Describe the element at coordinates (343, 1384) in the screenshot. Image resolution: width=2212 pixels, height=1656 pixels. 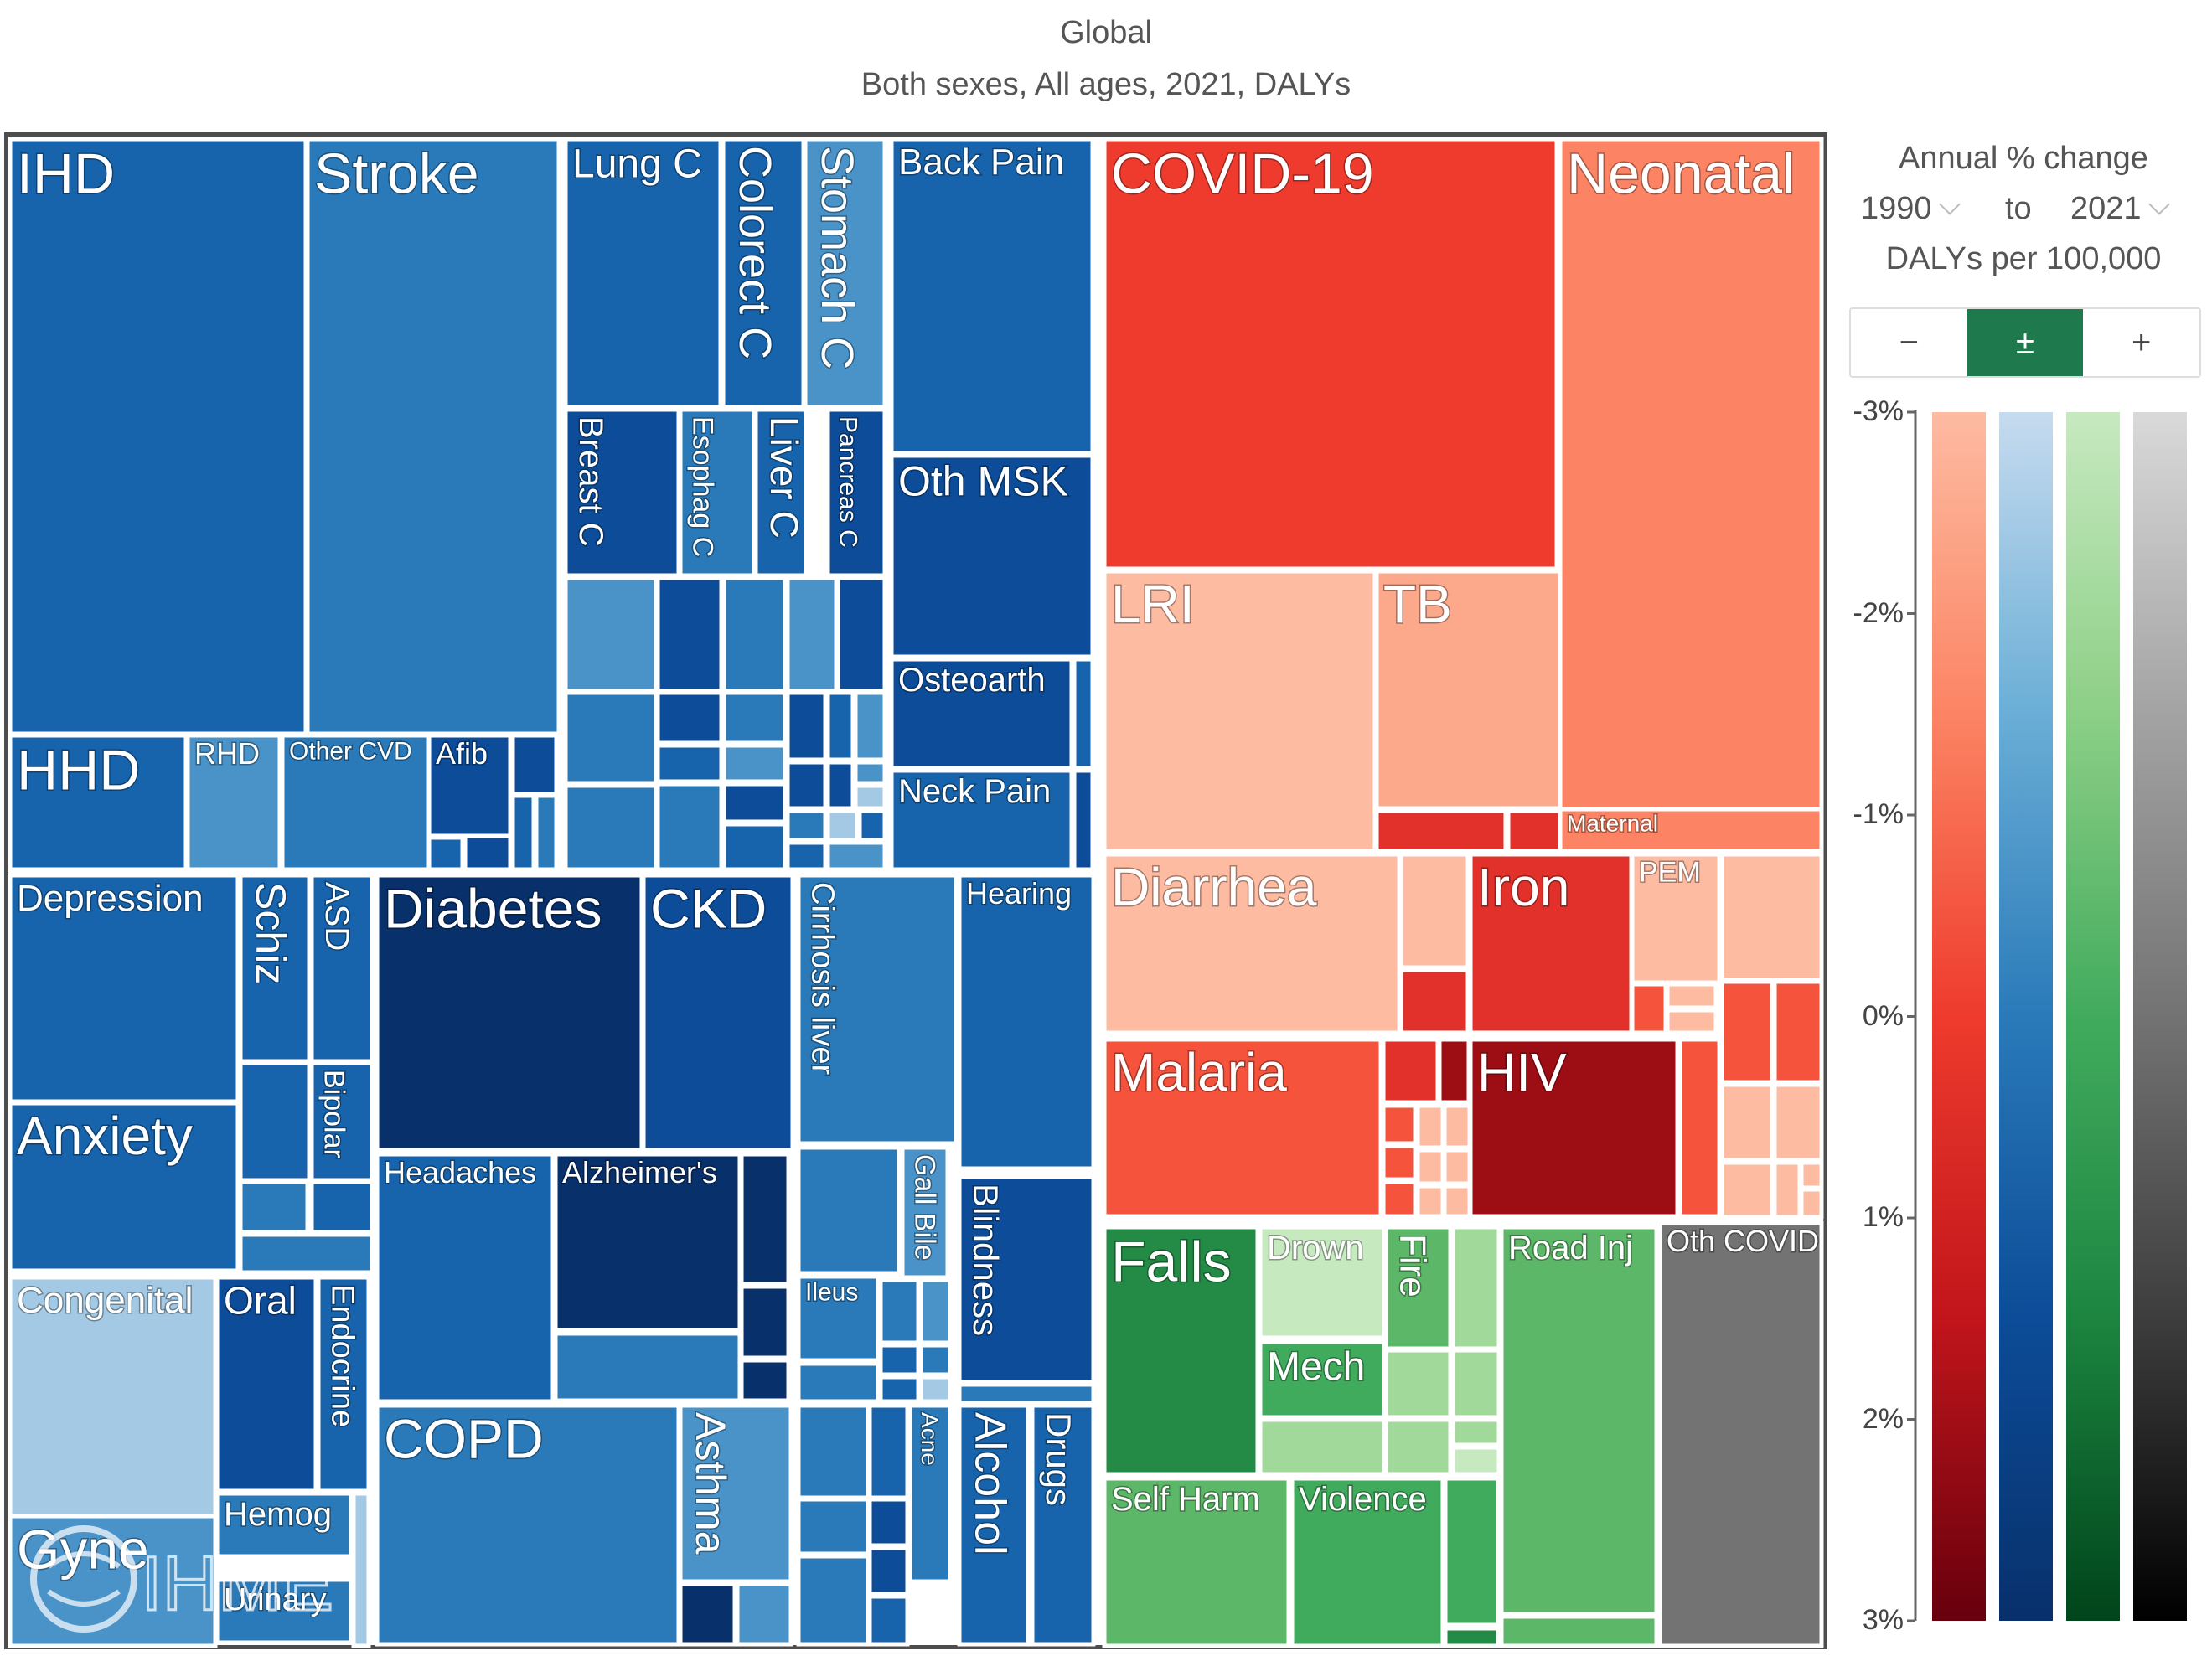
I see `treemap-cell-endocrine` at that location.